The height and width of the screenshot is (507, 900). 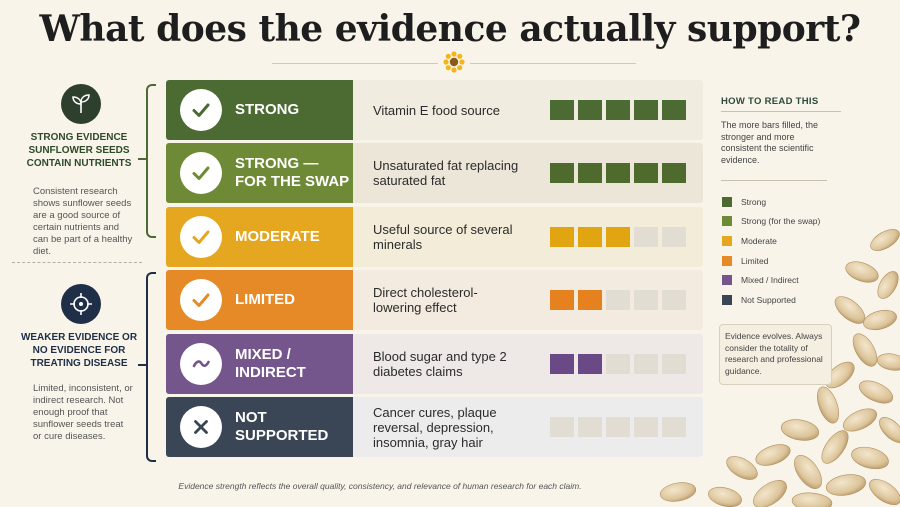 I want to click on legend-divider, so click(x=774, y=180).